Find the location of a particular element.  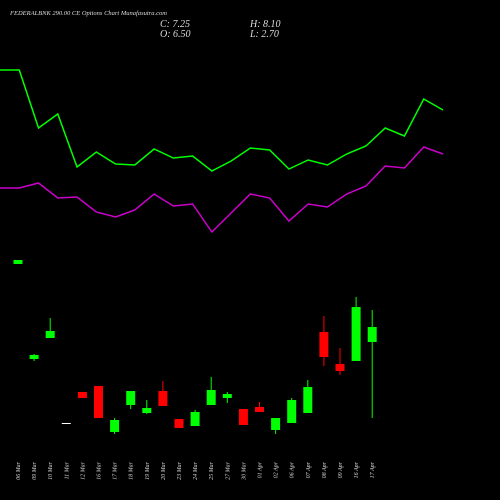

x-tick-label: 10 Mar is located at coordinates (51, 470).